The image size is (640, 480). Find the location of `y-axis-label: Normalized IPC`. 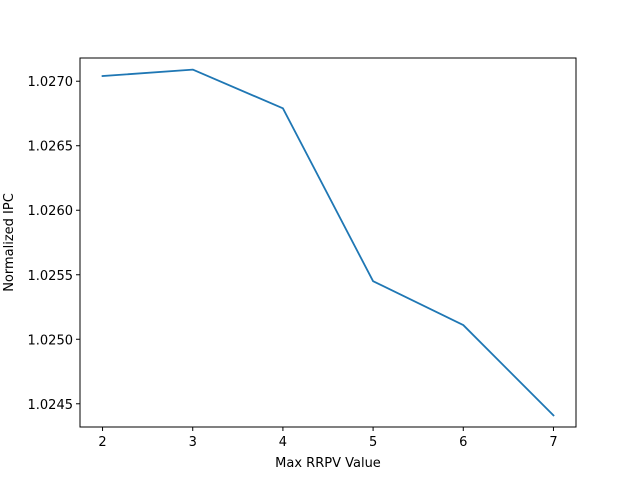

y-axis-label: Normalized IPC is located at coordinates (9, 242).